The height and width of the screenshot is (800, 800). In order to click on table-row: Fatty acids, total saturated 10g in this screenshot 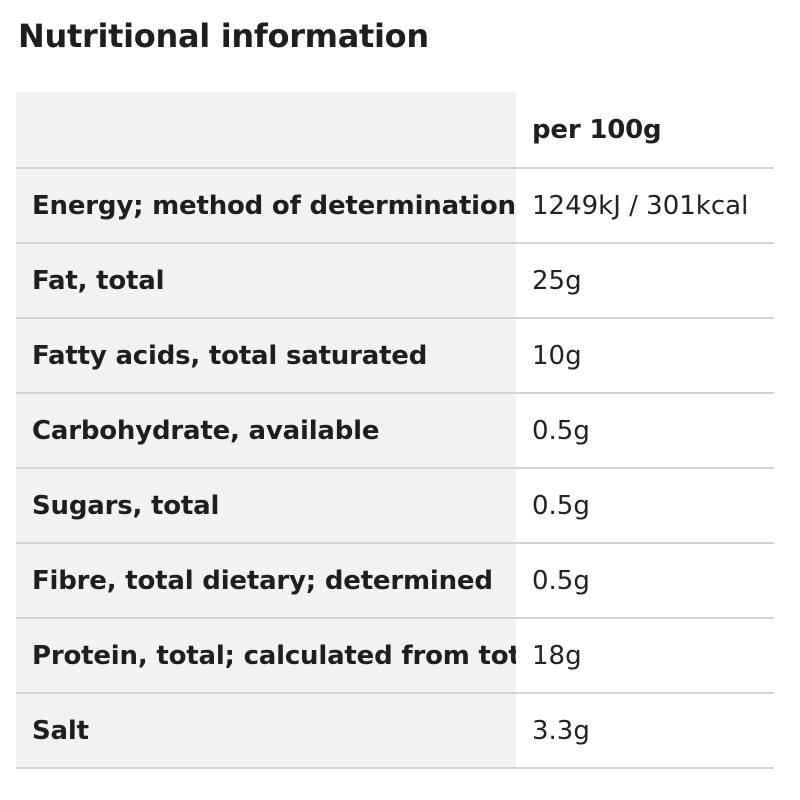, I will do `click(395, 356)`.